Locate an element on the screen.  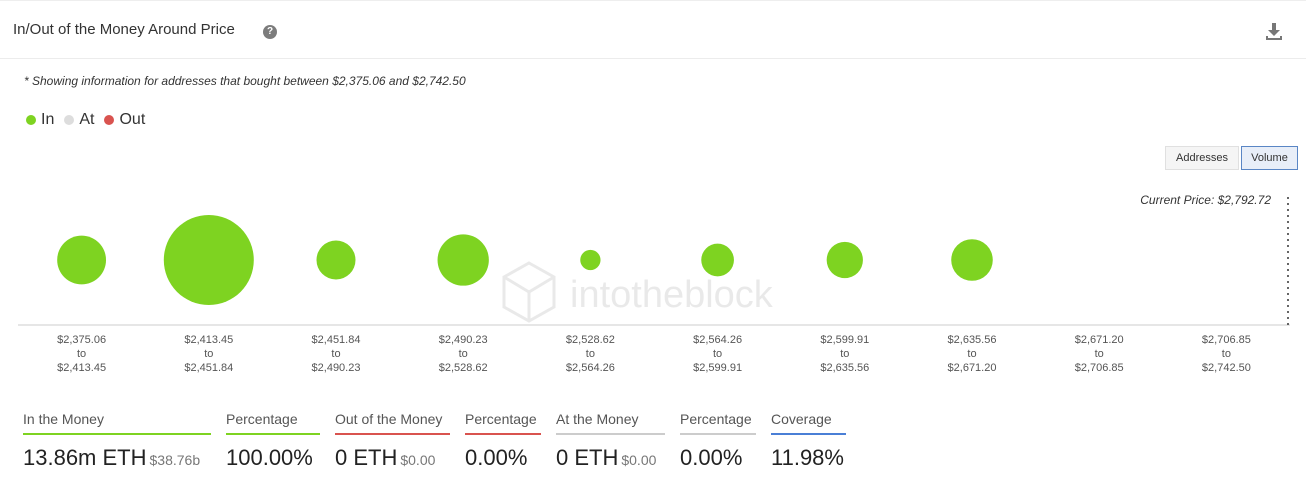
addresses-toggle-button: Addresses is located at coordinates (1202, 158).